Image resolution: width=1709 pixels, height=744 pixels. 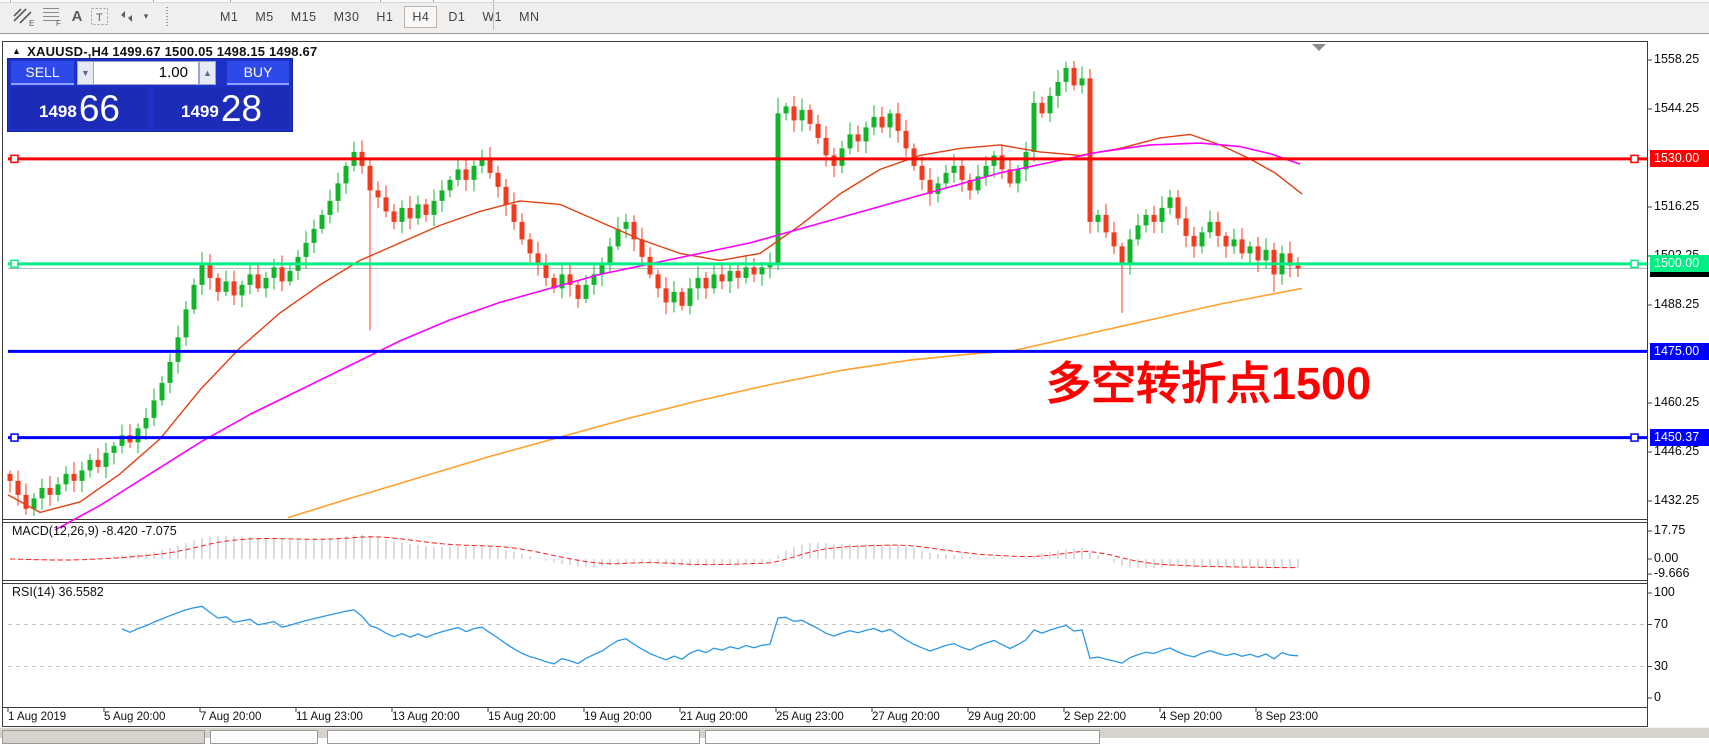 I want to click on sell-price-box: 1498 66, so click(x=79, y=108).